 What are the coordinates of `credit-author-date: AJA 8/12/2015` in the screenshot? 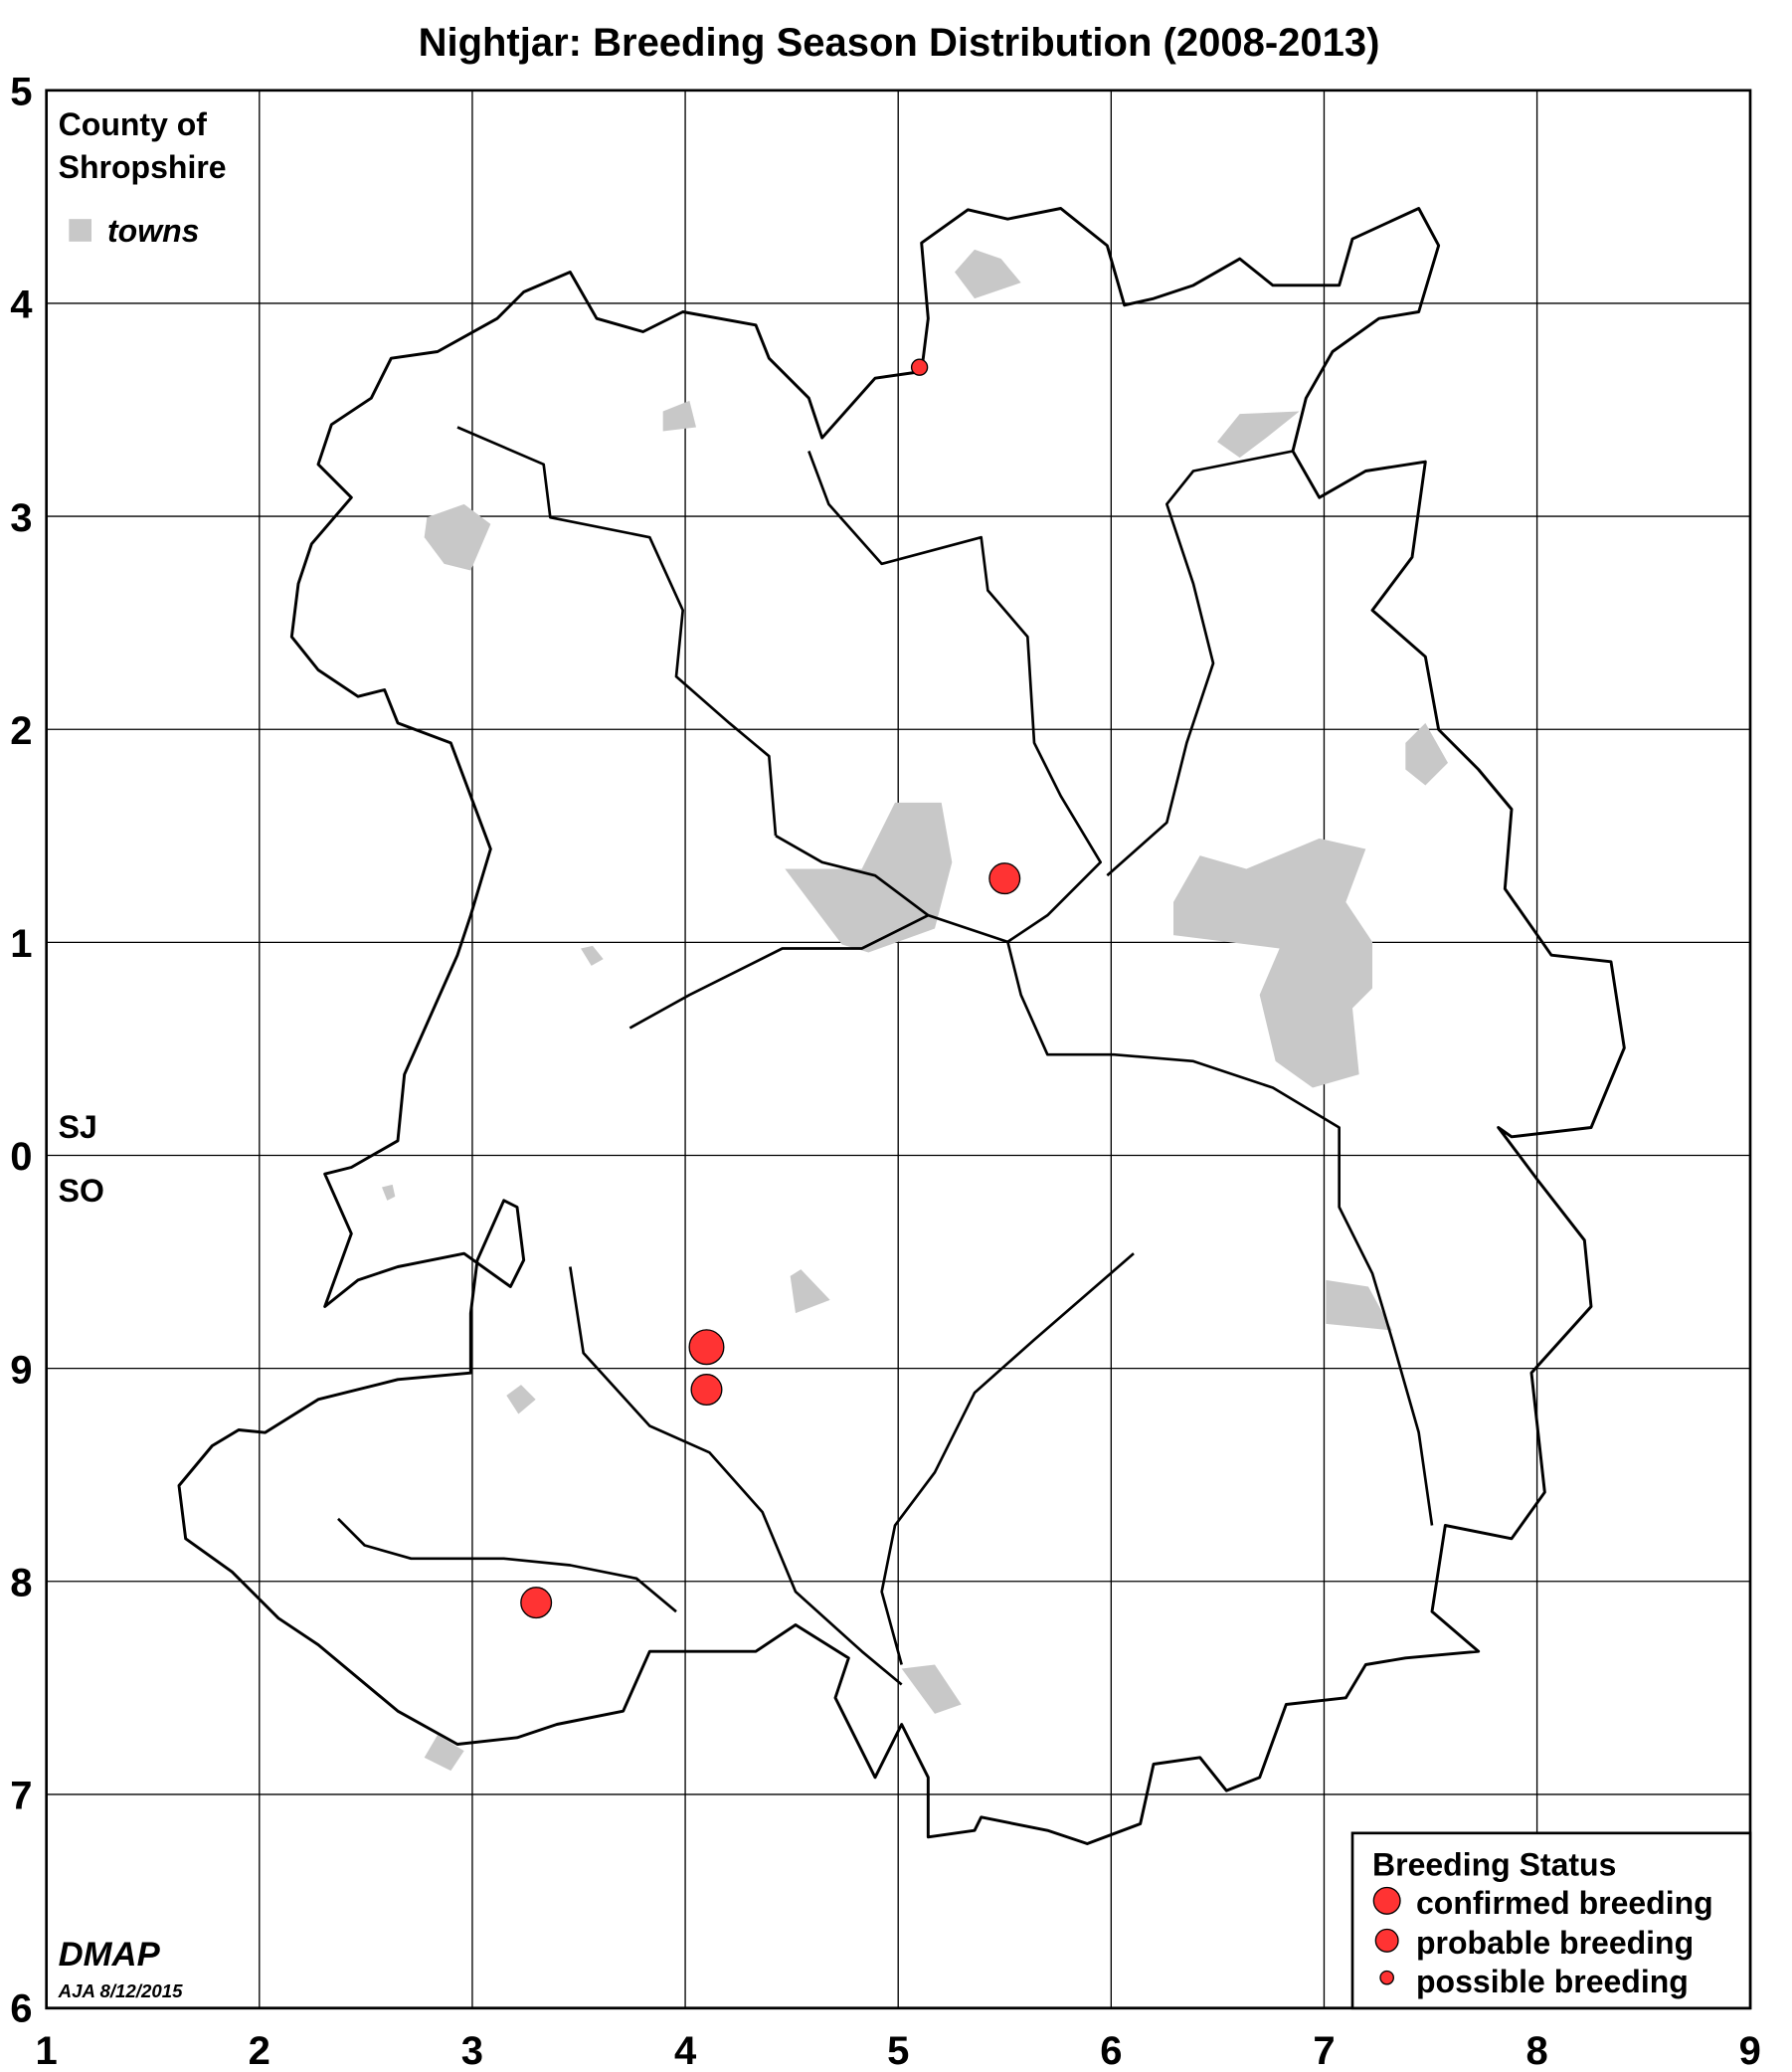 It's located at (121, 1990).